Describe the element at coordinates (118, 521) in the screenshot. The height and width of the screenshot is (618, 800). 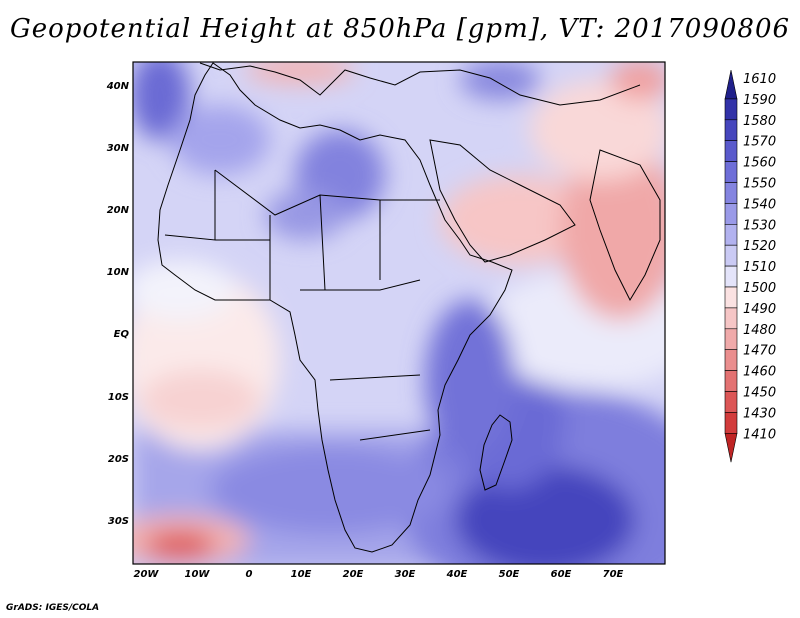
I see `lat-label: 30S` at that location.